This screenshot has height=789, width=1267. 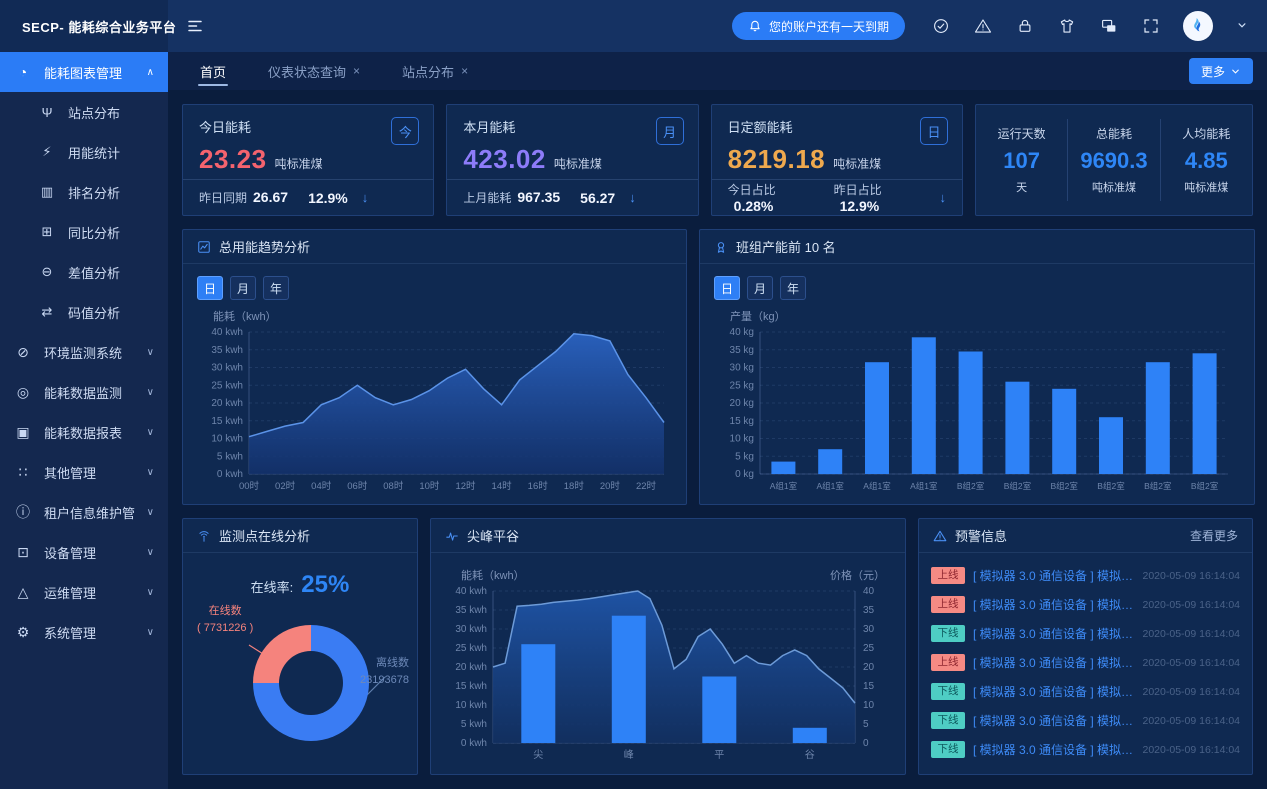 I want to click on svg-text: 5 kg, so click(x=744, y=456).